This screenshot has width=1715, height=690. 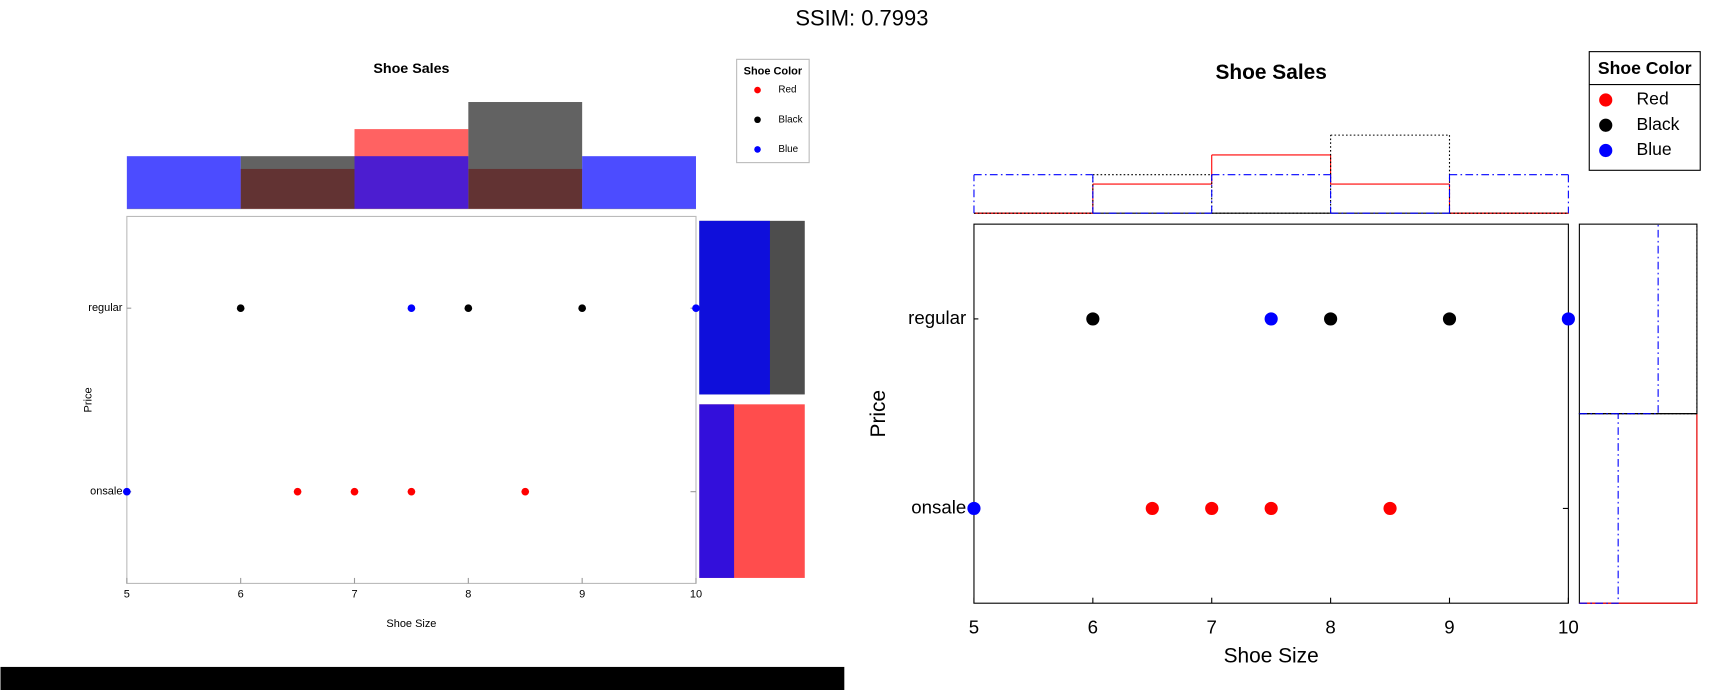 What do you see at coordinates (773, 111) in the screenshot?
I see `legend-box` at bounding box center [773, 111].